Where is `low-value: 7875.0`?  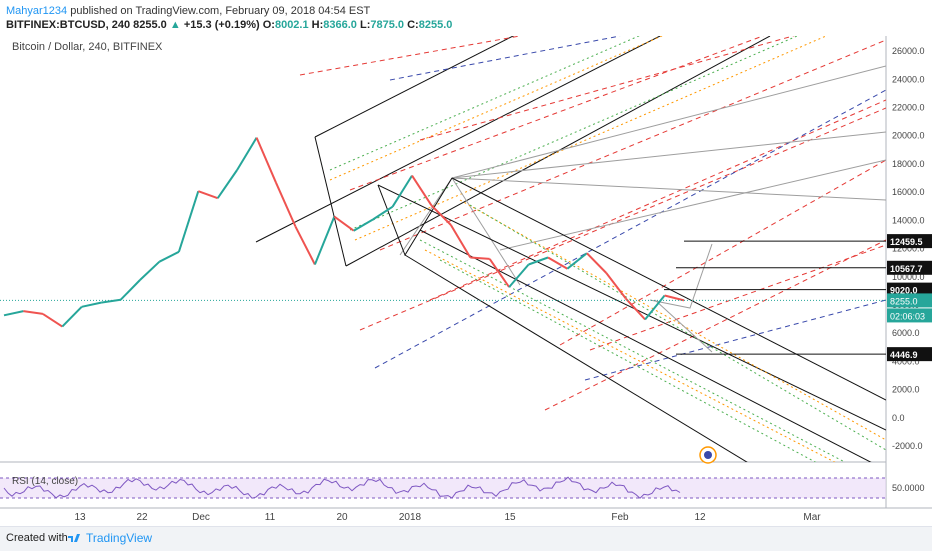 low-value: 7875.0 is located at coordinates (387, 25).